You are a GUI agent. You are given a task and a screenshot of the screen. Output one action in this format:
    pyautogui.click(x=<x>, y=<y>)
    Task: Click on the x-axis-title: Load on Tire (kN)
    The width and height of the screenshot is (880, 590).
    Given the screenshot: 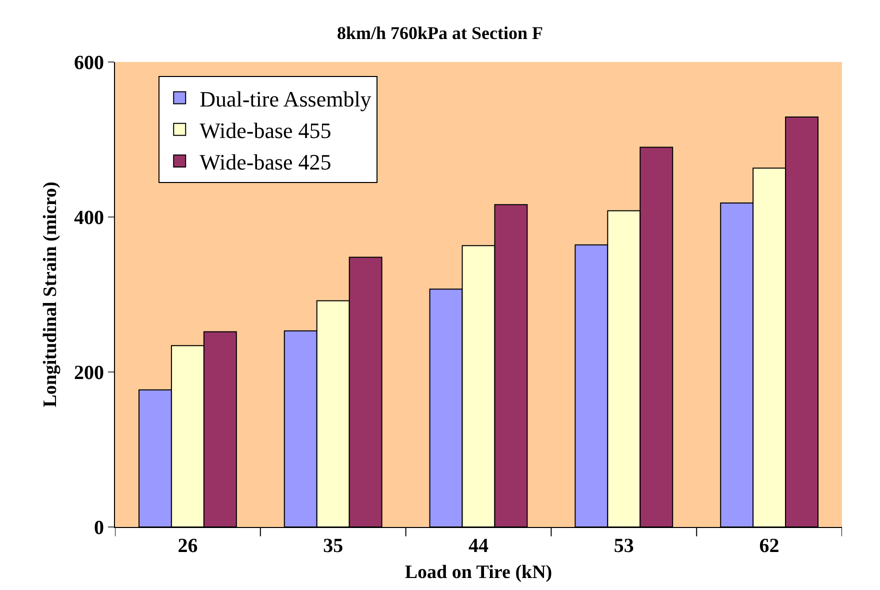 What is the action you would take?
    pyautogui.click(x=478, y=572)
    